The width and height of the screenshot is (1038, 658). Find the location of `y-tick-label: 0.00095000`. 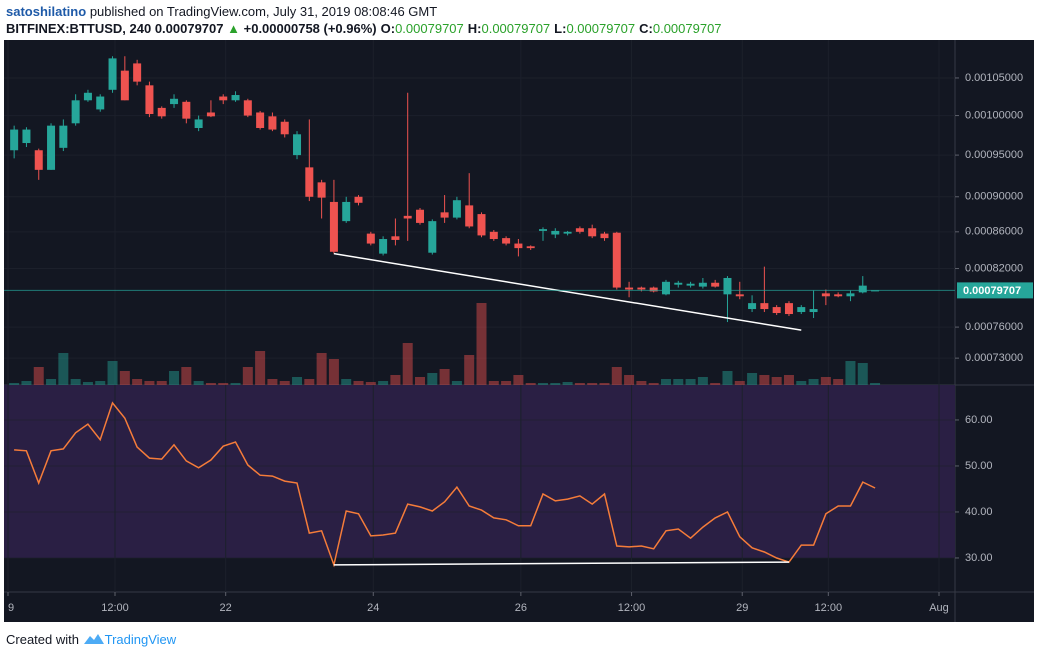

y-tick-label: 0.00095000 is located at coordinates (994, 155).